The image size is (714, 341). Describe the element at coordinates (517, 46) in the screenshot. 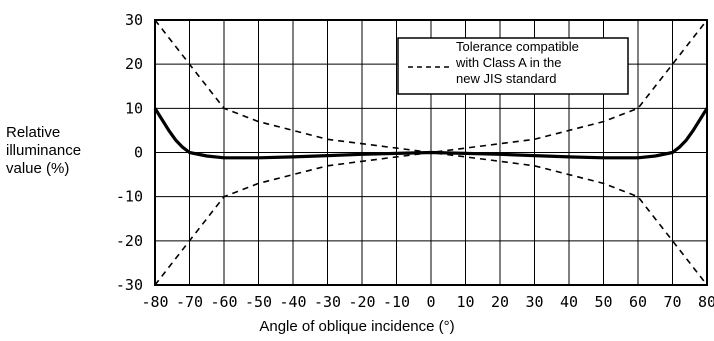

I see `legend-line-1: Tolerance compatible` at that location.